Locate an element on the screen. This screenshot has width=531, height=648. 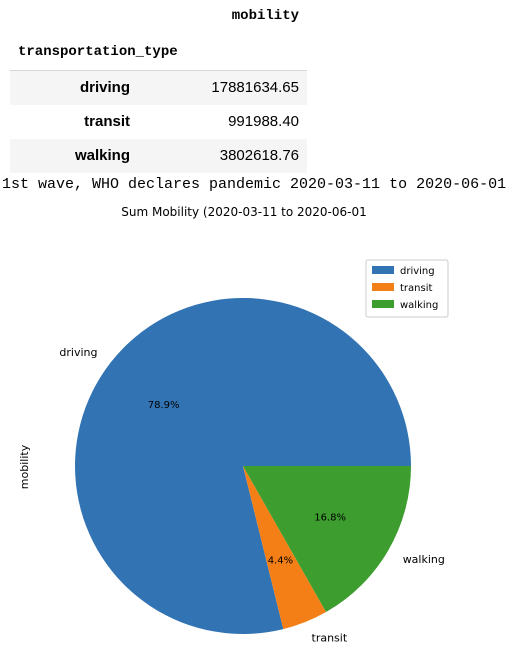
row-index: transit is located at coordinates (107, 121).